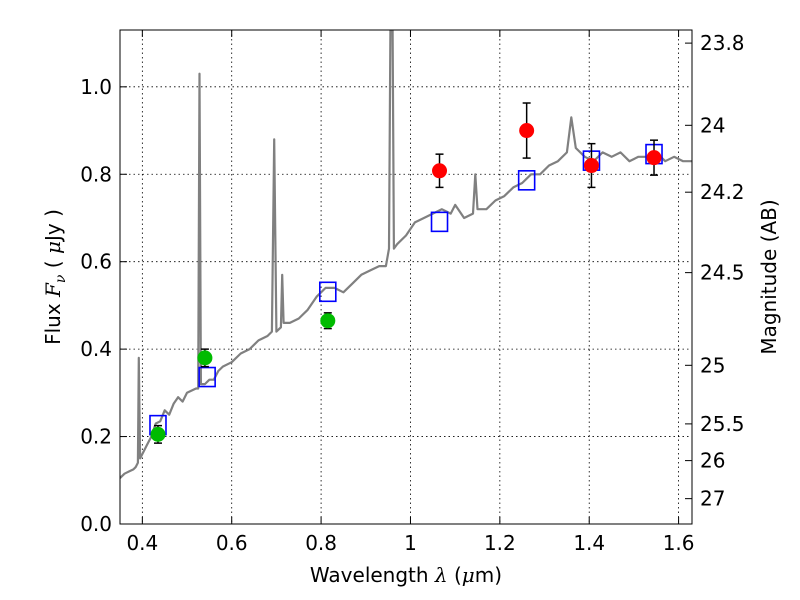 This screenshot has width=800, height=600. What do you see at coordinates (712, 461) in the screenshot?
I see `y-tick-label-right: 26` at bounding box center [712, 461].